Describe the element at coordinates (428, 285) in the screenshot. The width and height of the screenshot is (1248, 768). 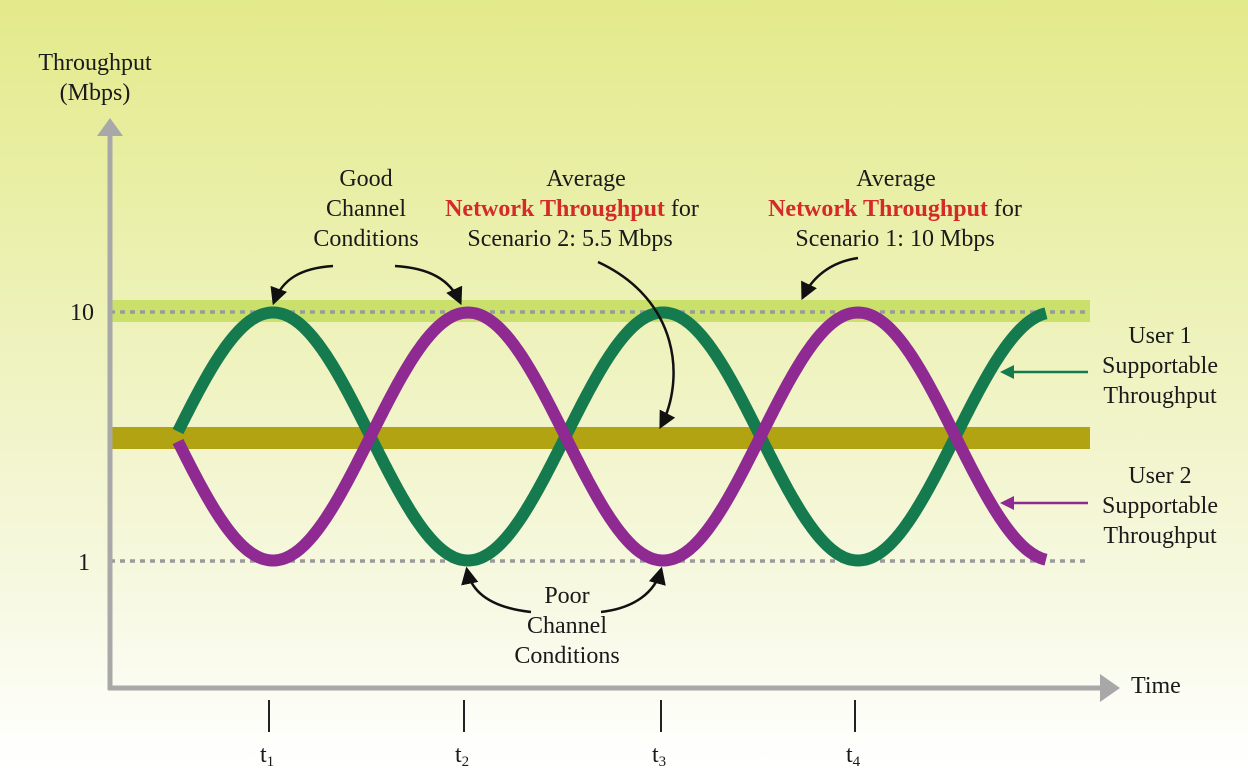
I see `good-conditions-arrow-right` at that location.